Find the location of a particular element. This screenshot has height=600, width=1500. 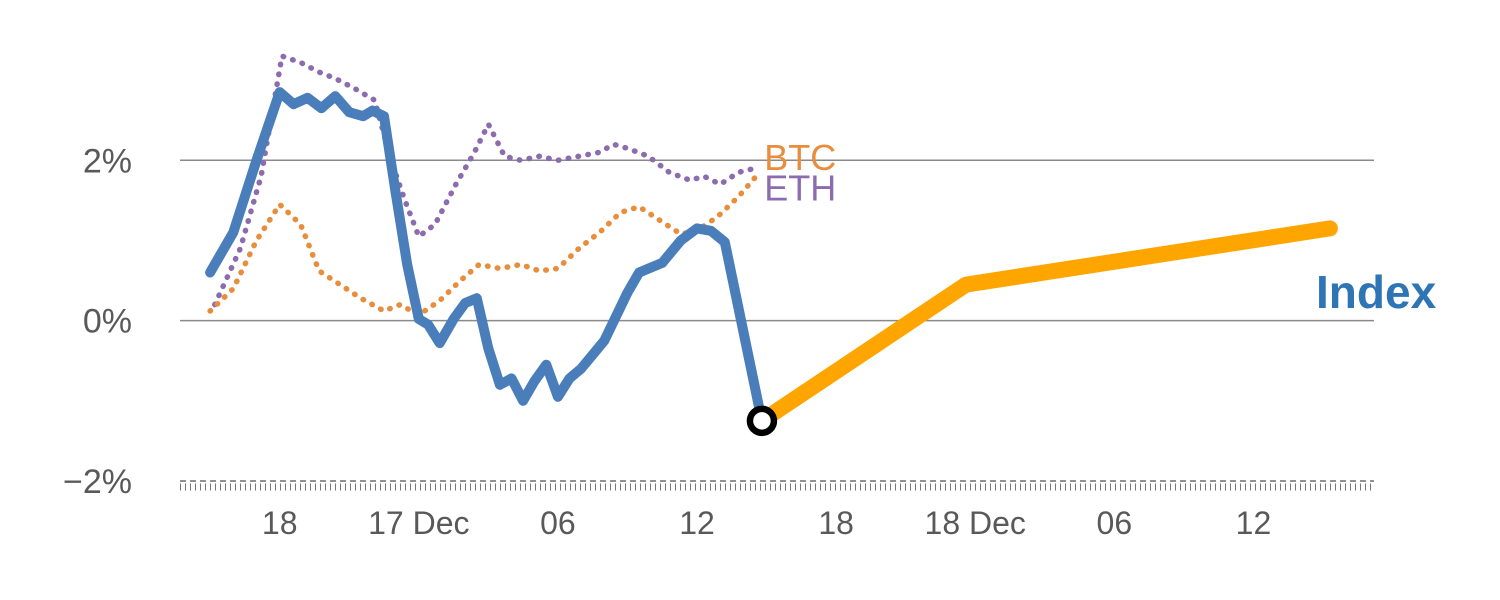

x-tick-label: 18 Dec is located at coordinates (975, 523).